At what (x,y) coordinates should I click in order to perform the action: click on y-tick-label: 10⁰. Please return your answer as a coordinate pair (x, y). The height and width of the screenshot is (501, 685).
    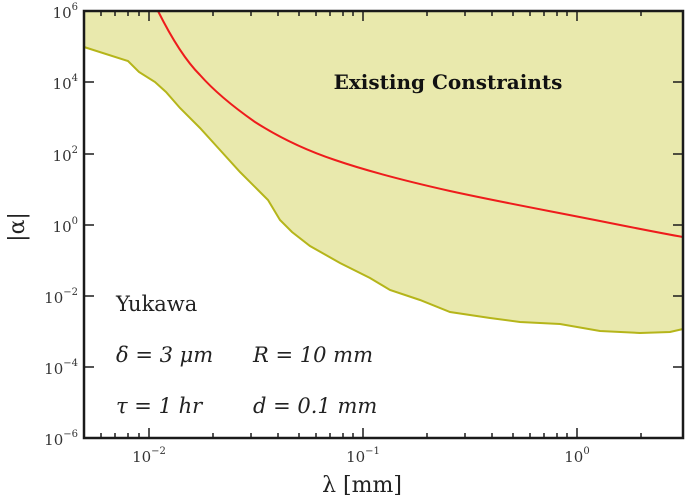
    Looking at the image, I should click on (65, 226).